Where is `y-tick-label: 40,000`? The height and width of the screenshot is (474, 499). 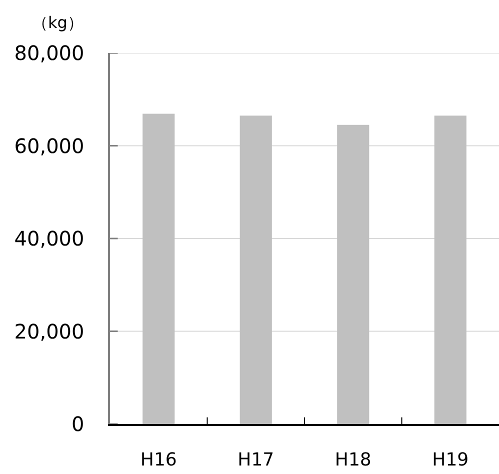 y-tick-label: 40,000 is located at coordinates (49, 238).